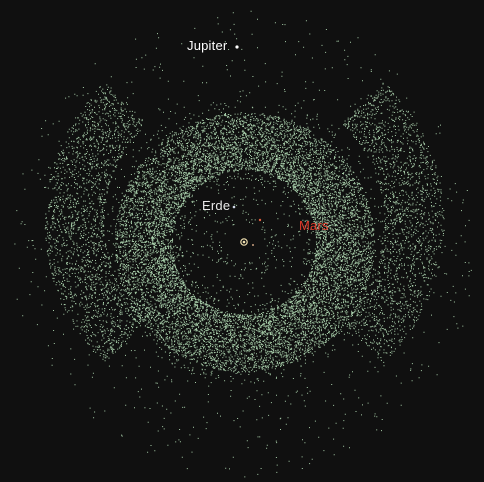 The image size is (484, 482). Describe the element at coordinates (234, 207) in the screenshot. I see `erde-dot` at that location.